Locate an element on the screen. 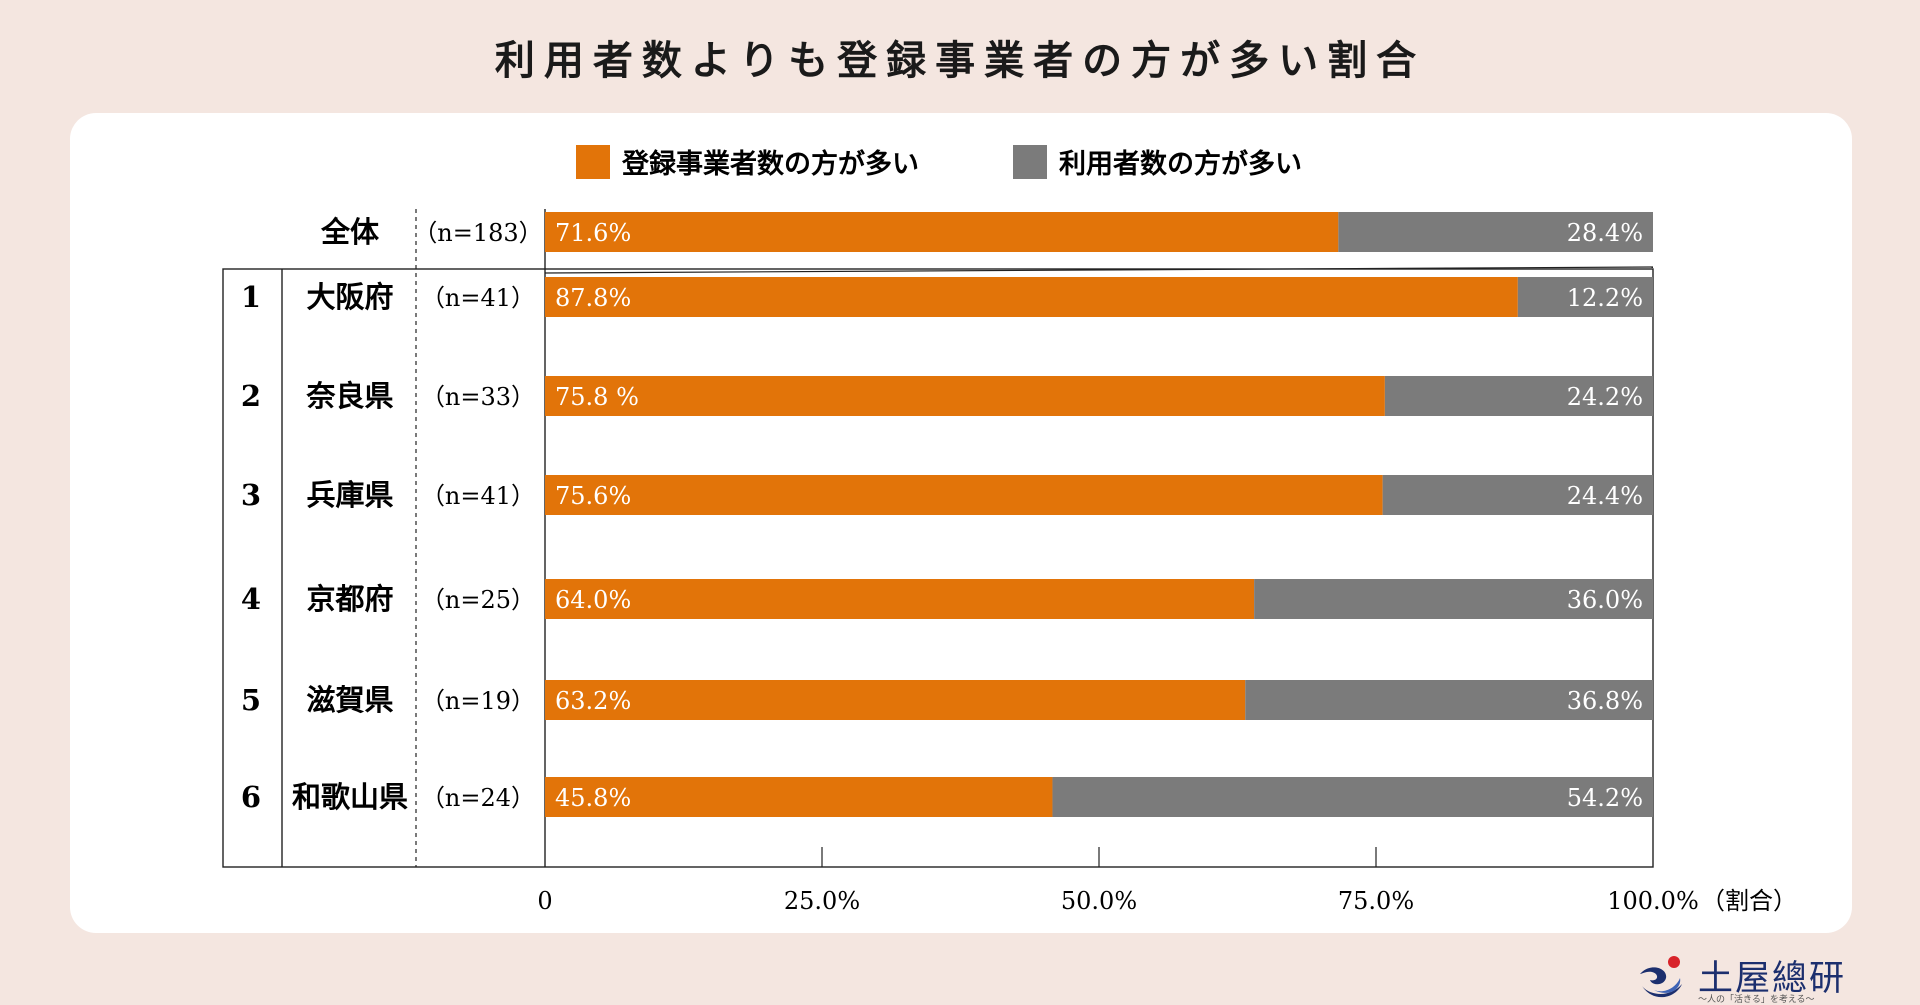 Image resolution: width=1920 pixels, height=1005 pixels. x-tick-label: 75.0% is located at coordinates (1376, 901).